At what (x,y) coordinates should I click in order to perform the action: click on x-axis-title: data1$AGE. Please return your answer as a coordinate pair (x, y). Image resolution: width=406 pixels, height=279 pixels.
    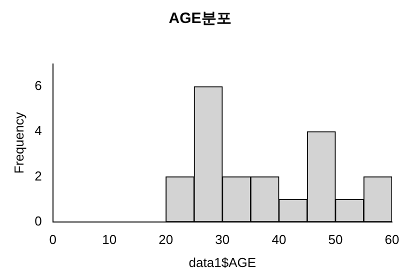
    Looking at the image, I should click on (222, 262).